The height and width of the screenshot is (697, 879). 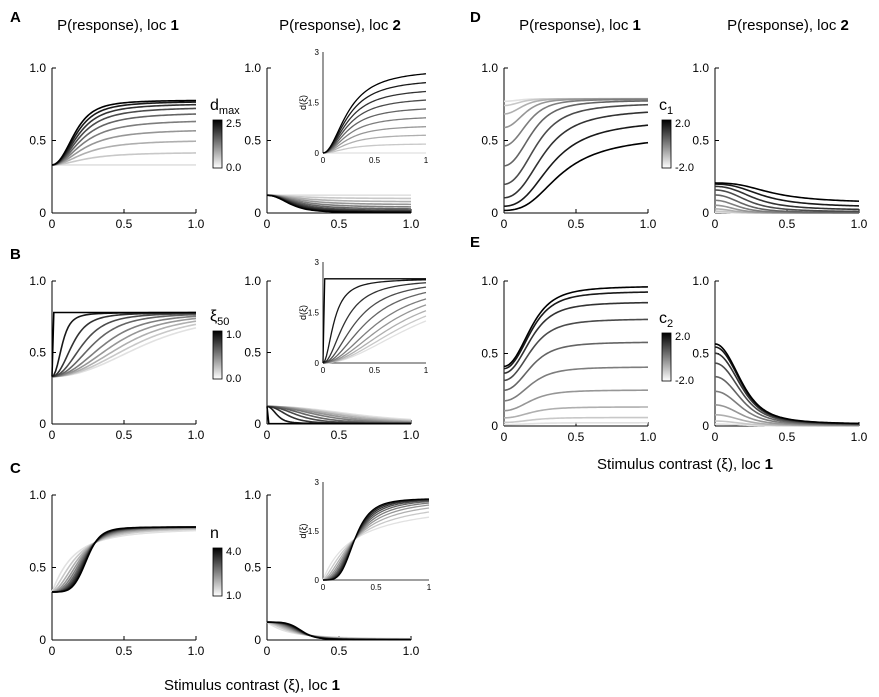 I want to click on colorbar-label-sub: 1, so click(x=670, y=111).